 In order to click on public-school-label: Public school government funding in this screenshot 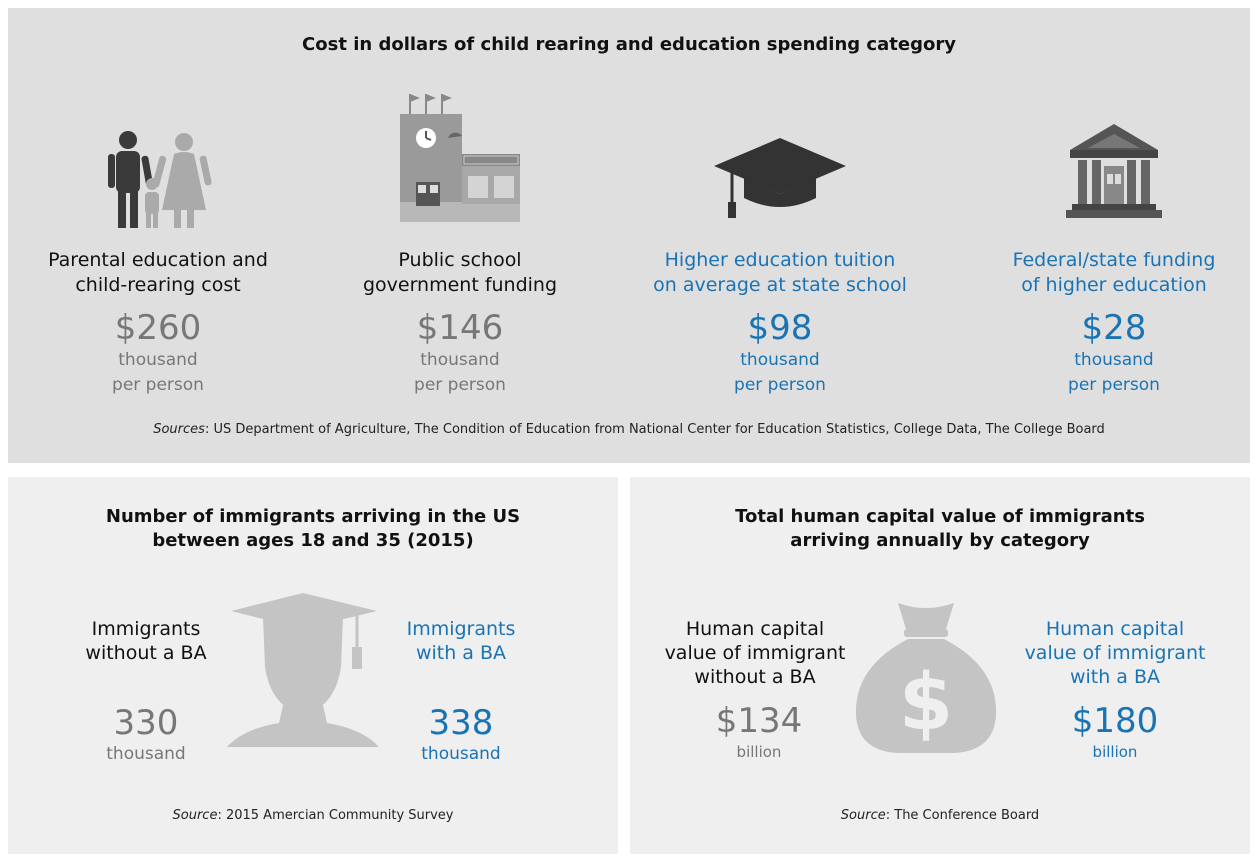, I will do `click(460, 273)`.